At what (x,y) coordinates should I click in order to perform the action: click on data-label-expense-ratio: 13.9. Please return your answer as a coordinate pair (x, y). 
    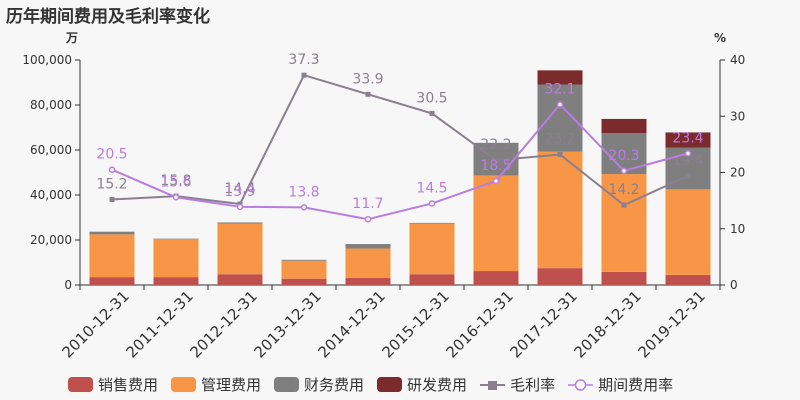
    Looking at the image, I should click on (239, 192).